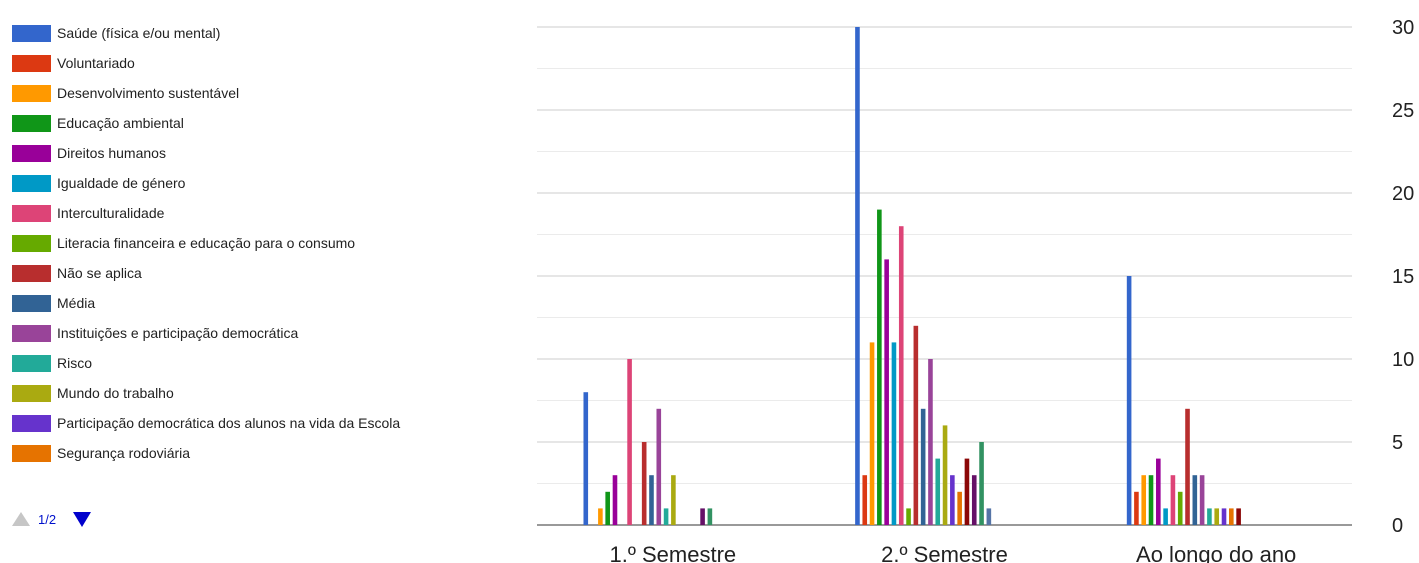  Describe the element at coordinates (1403, 28) in the screenshot. I see `y-tick-label: 30` at that location.